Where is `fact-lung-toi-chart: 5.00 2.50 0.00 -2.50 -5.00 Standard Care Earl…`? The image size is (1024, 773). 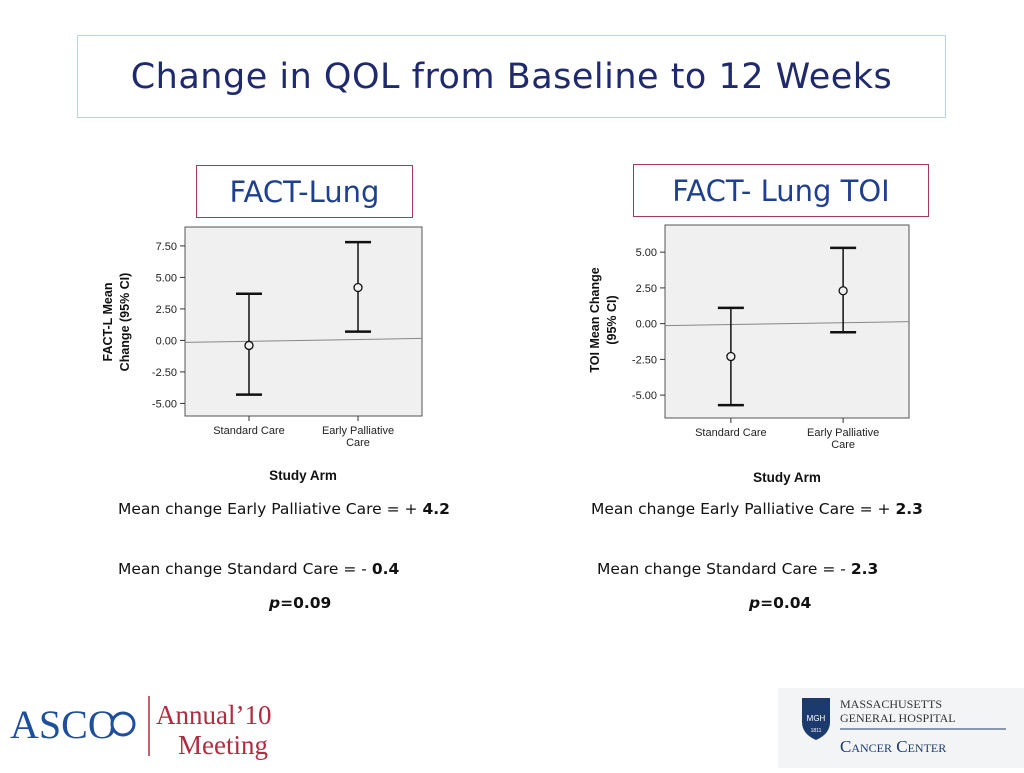
fact-lung-toi-chart: 5.00 2.50 0.00 -2.50 -5.00 Standard Care Earl… is located at coordinates (749, 354).